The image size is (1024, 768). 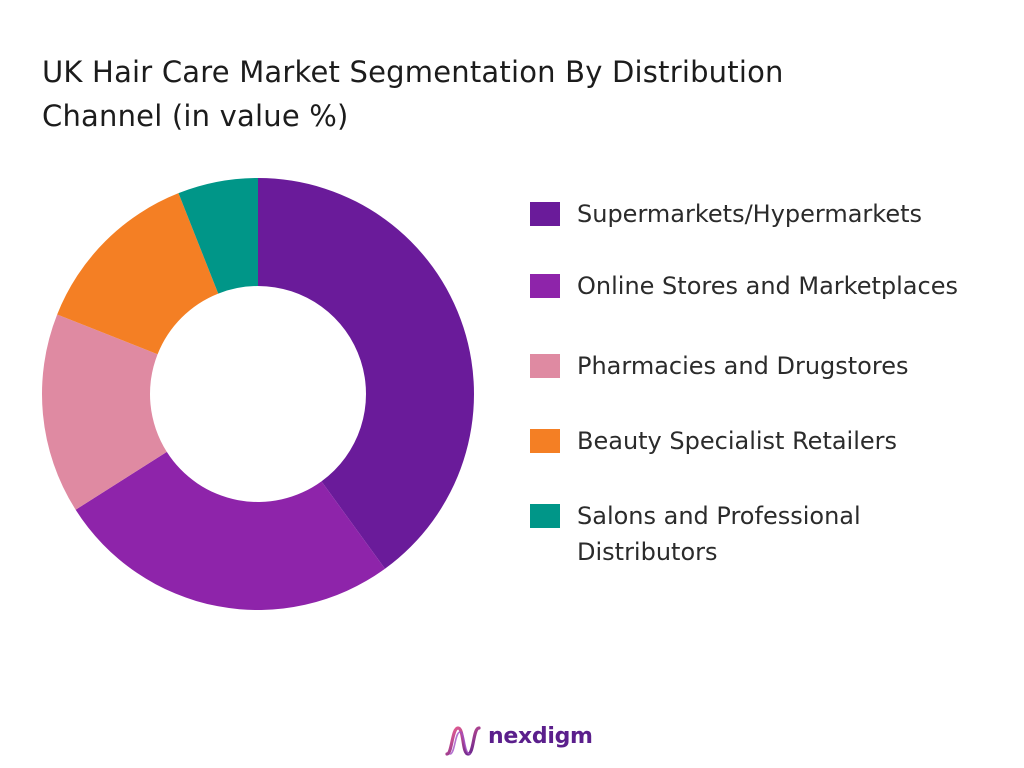 I want to click on donut-slice-pharmacies, so click(x=104, y=412).